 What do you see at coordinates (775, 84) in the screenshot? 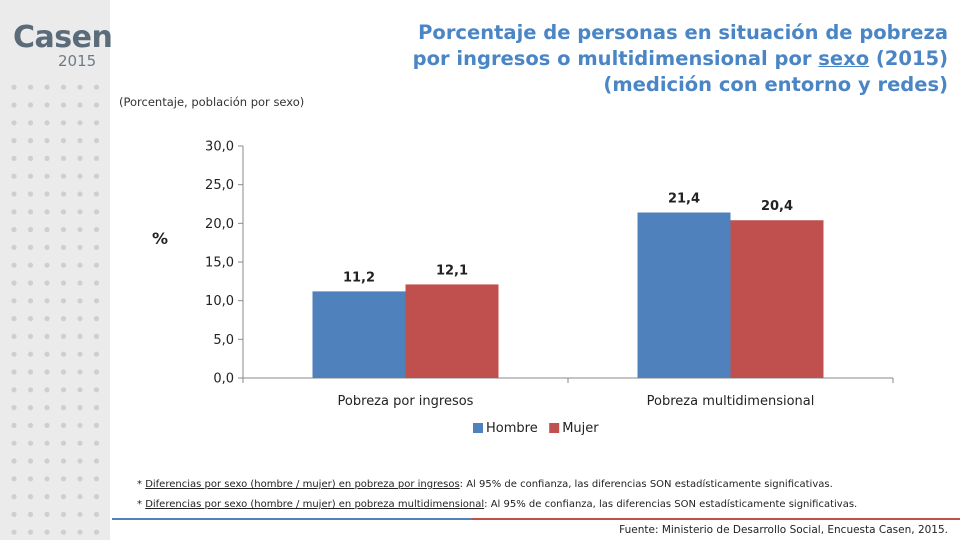
I see `title-line-3: (medición con entorno y redes)` at bounding box center [775, 84].